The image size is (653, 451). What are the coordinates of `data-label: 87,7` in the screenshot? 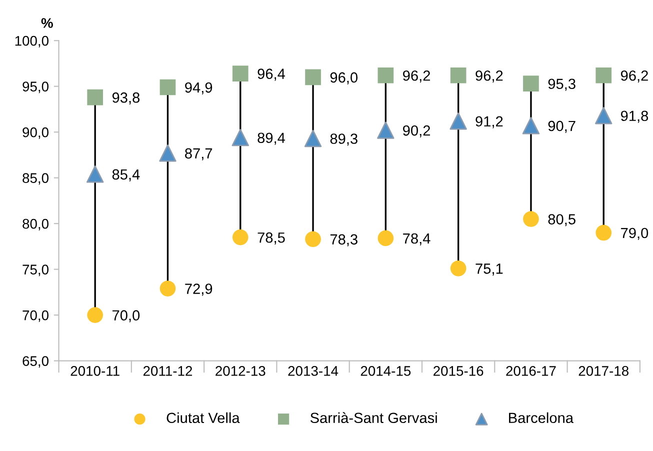 It's located at (198, 154).